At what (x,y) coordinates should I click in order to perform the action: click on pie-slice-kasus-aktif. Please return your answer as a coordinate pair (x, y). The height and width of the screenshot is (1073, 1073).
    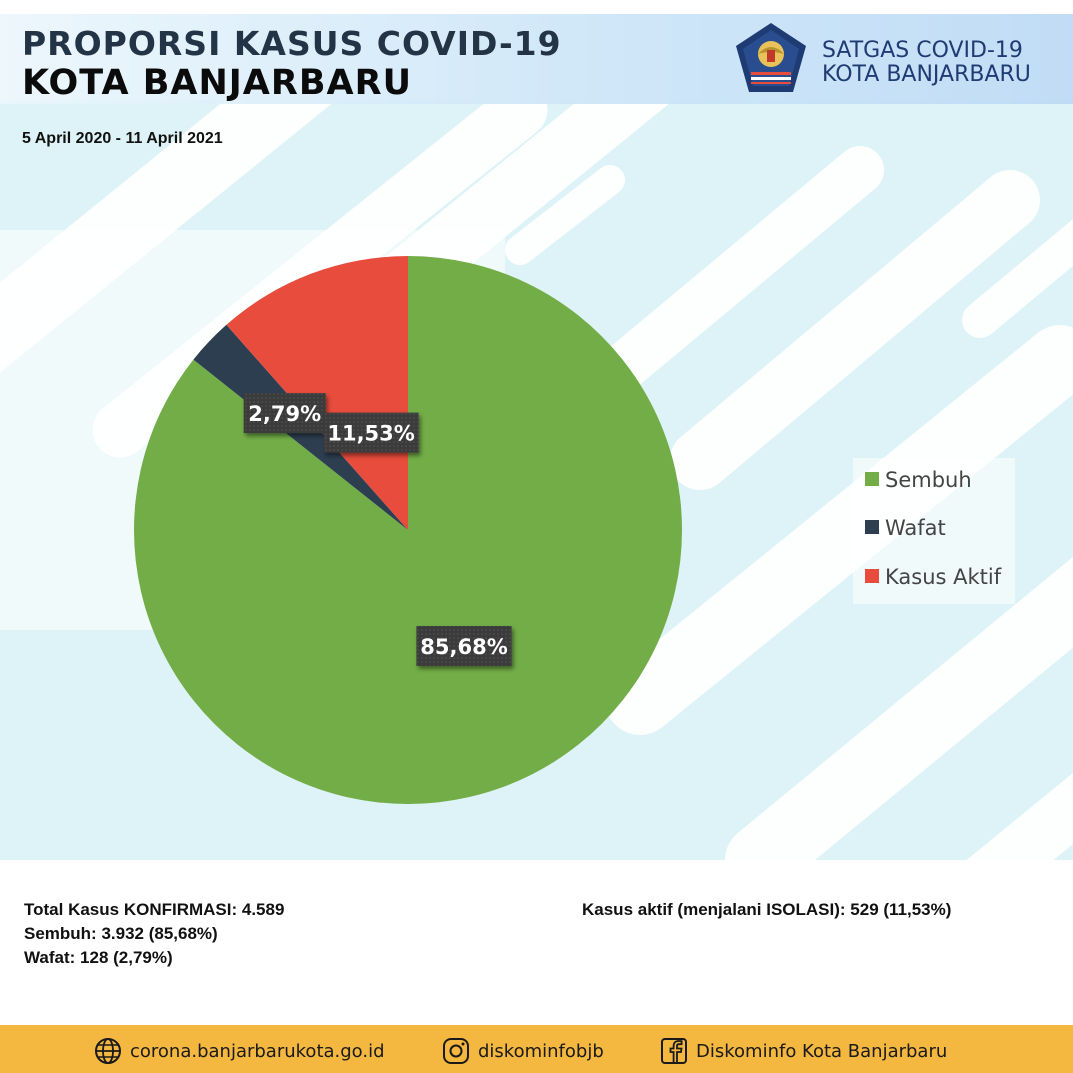
    Looking at the image, I should click on (317, 393).